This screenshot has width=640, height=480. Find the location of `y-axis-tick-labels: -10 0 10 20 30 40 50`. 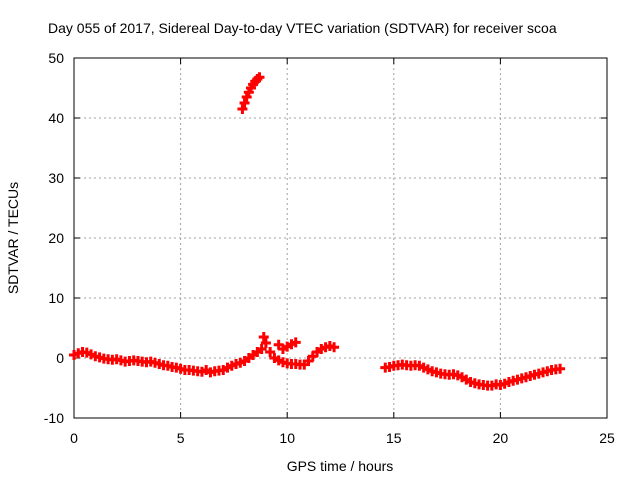

y-axis-tick-labels: -10 0 10 20 30 40 50 is located at coordinates (54, 238).